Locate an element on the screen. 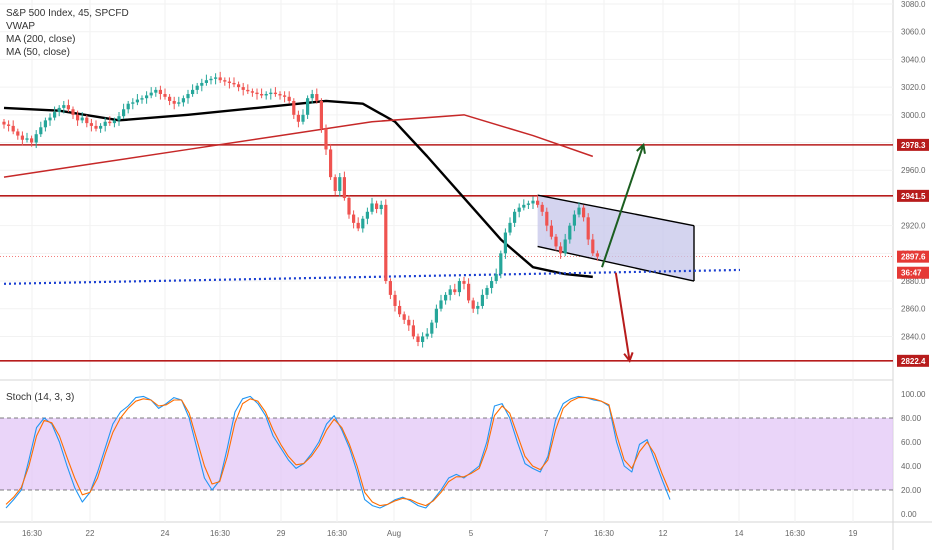 The height and width of the screenshot is (550, 932). legend-vwap: VWAP is located at coordinates (21, 26).